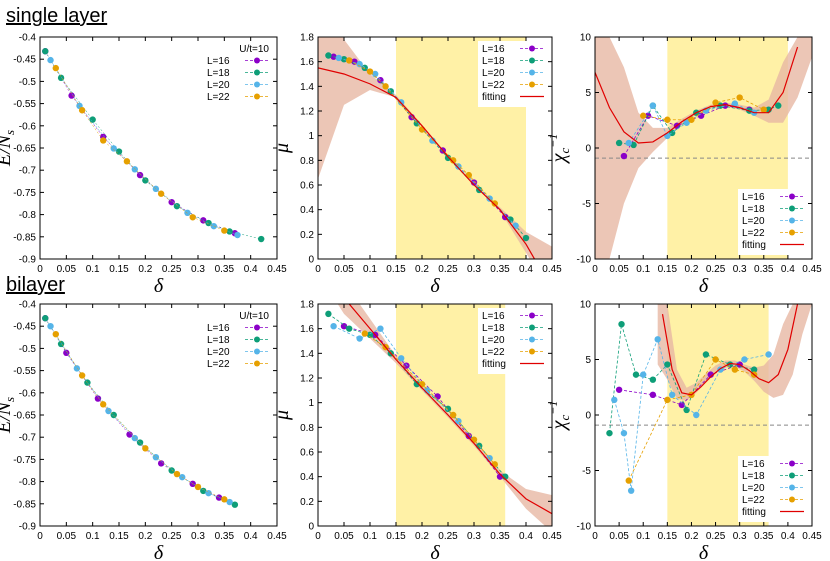  Describe the element at coordinates (140, 411) in the screenshot. I see `plot-area` at that location.